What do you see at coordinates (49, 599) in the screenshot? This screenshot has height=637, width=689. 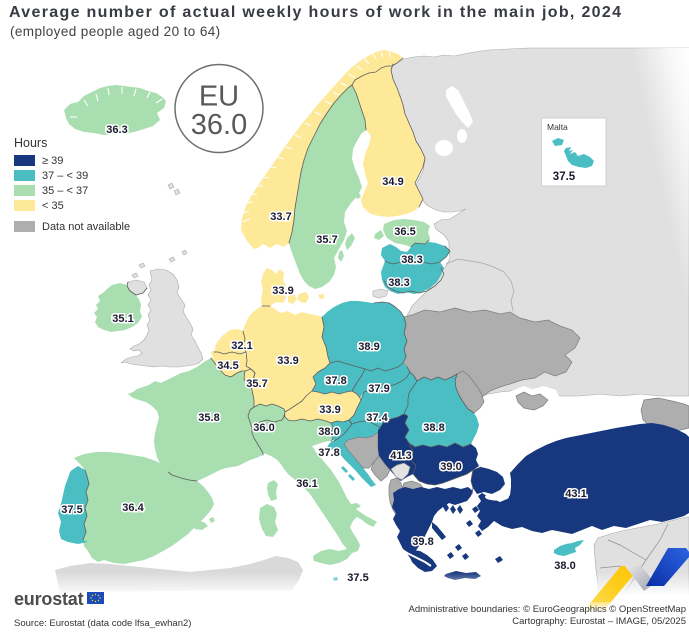 I see `svg-text: eurostat` at bounding box center [49, 599].